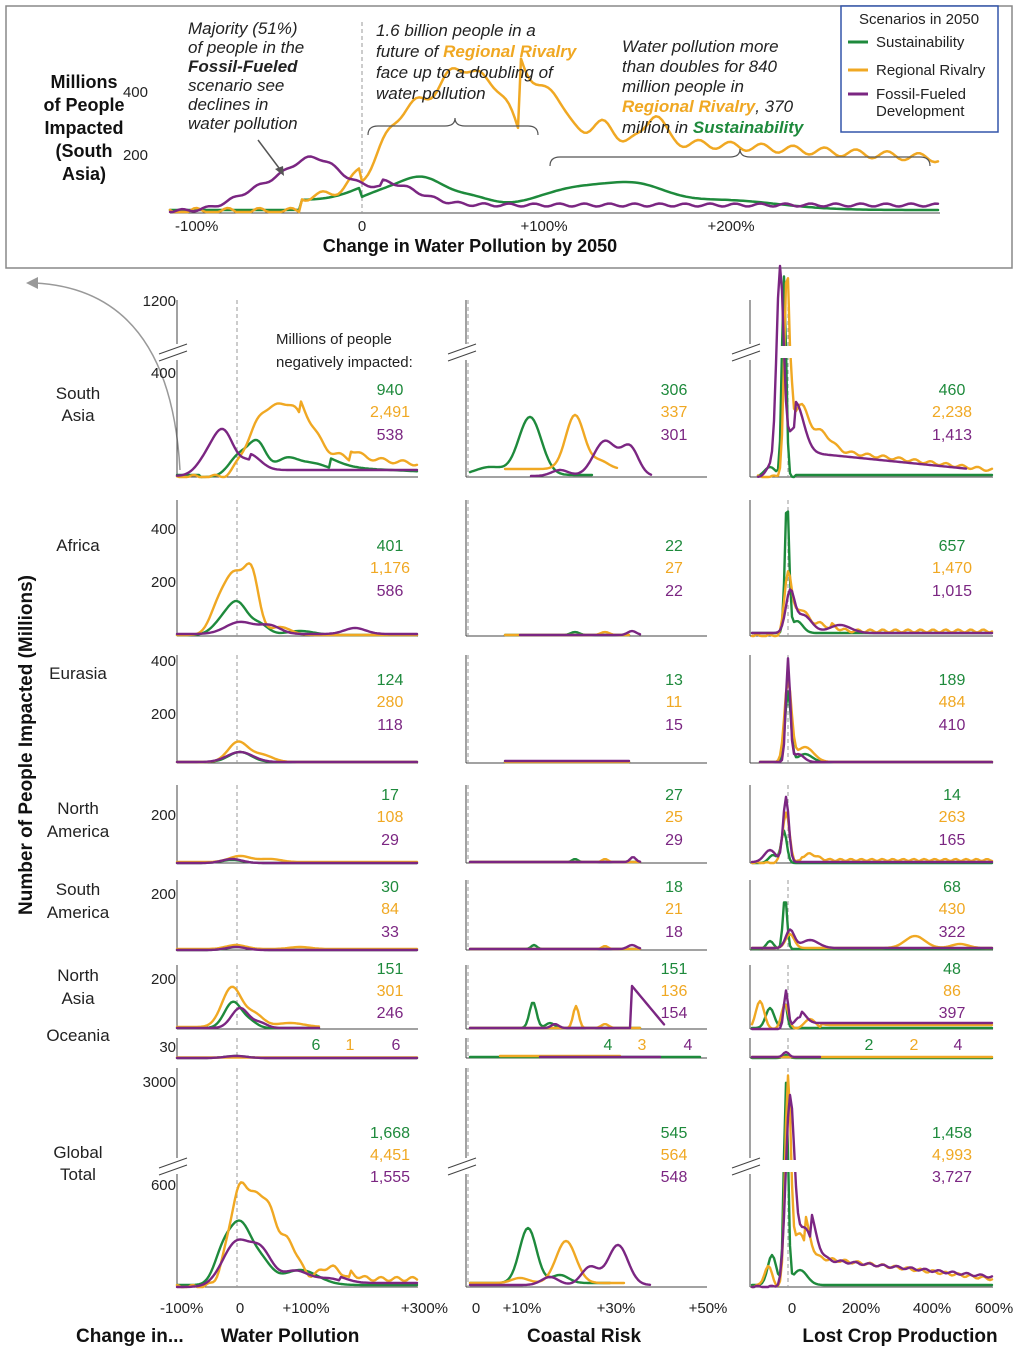  What do you see at coordinates (952, 680) in the screenshot?
I see `impact-value: 189` at bounding box center [952, 680].